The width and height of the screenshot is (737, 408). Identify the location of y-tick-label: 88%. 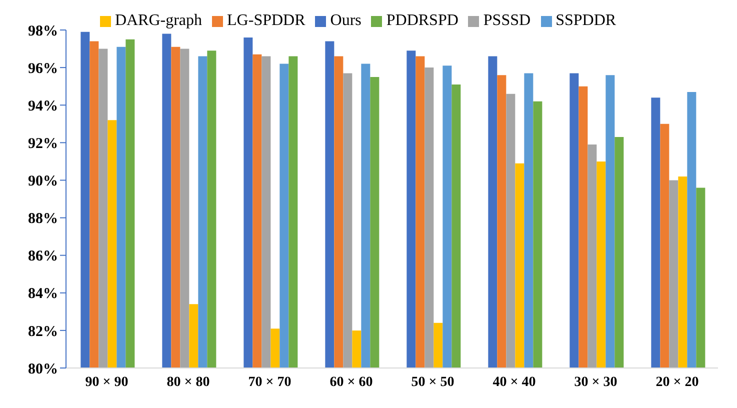
(43, 219).